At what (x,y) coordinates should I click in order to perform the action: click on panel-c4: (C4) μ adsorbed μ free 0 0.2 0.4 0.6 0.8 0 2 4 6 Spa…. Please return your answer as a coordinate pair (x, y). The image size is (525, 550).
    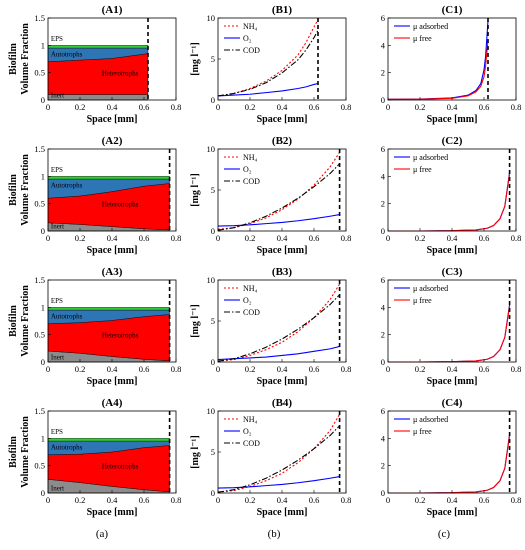
    Looking at the image, I should click on (451, 457).